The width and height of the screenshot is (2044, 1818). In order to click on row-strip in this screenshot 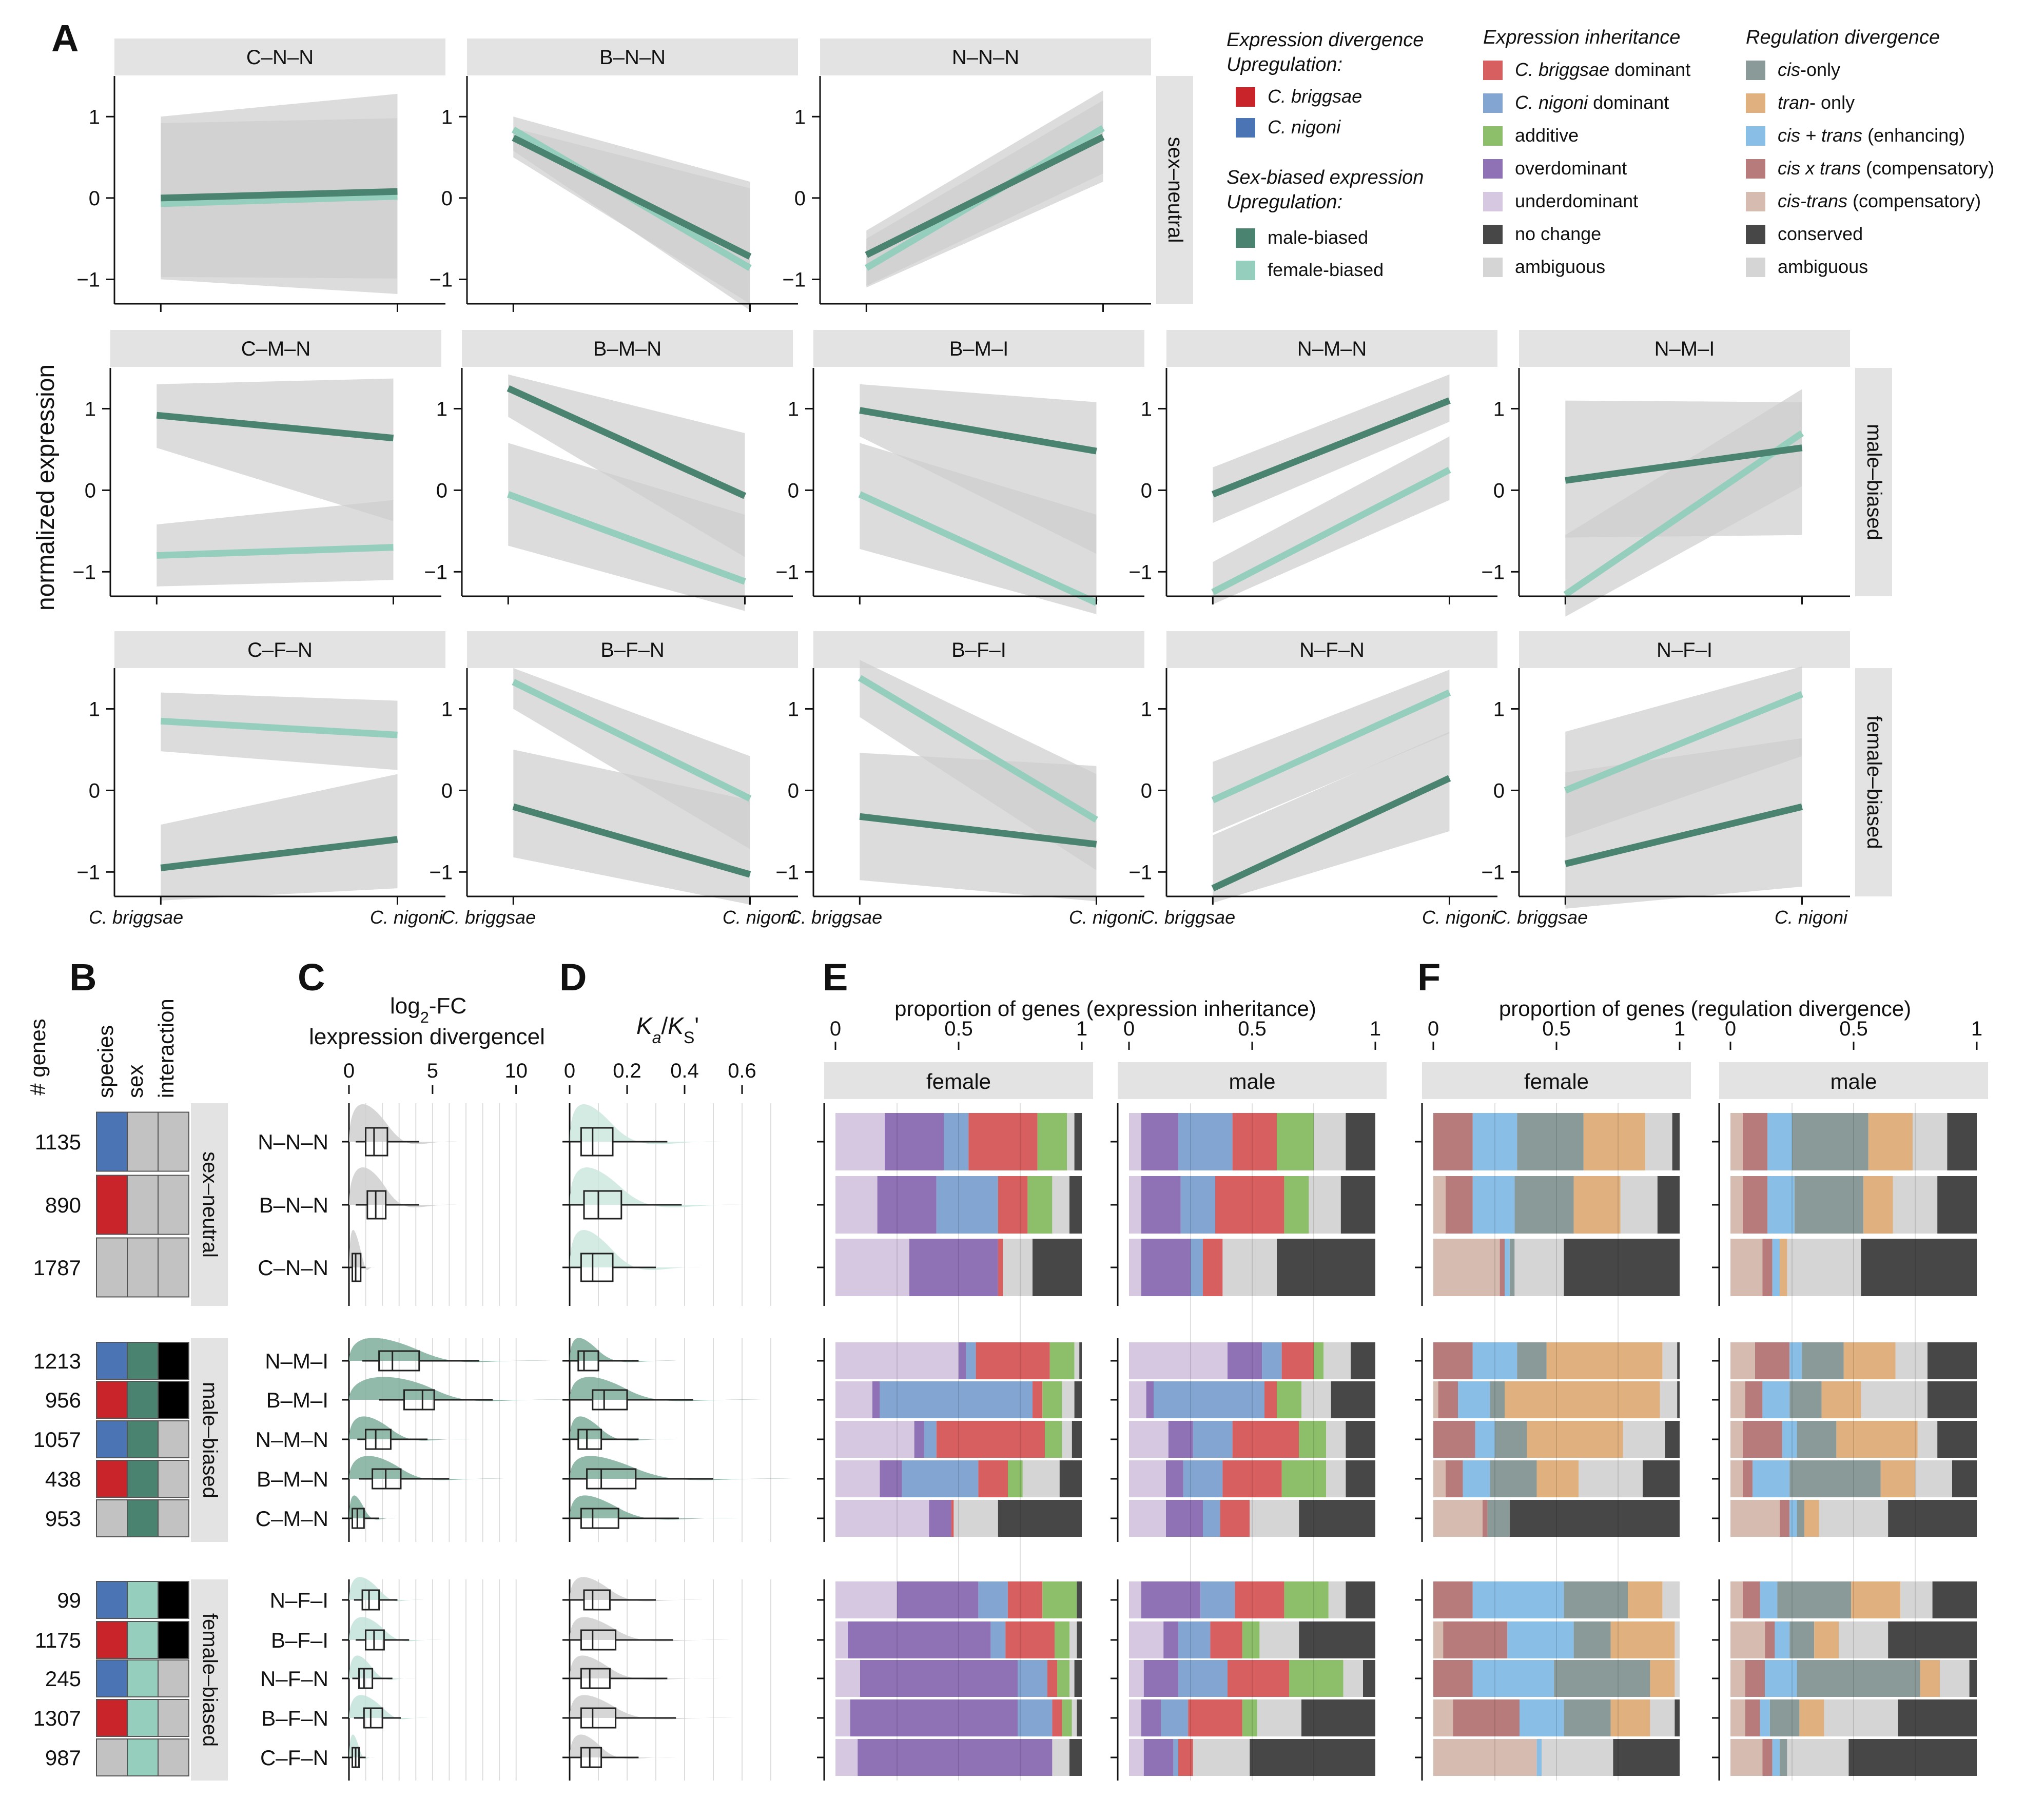, I will do `click(1873, 782)`.